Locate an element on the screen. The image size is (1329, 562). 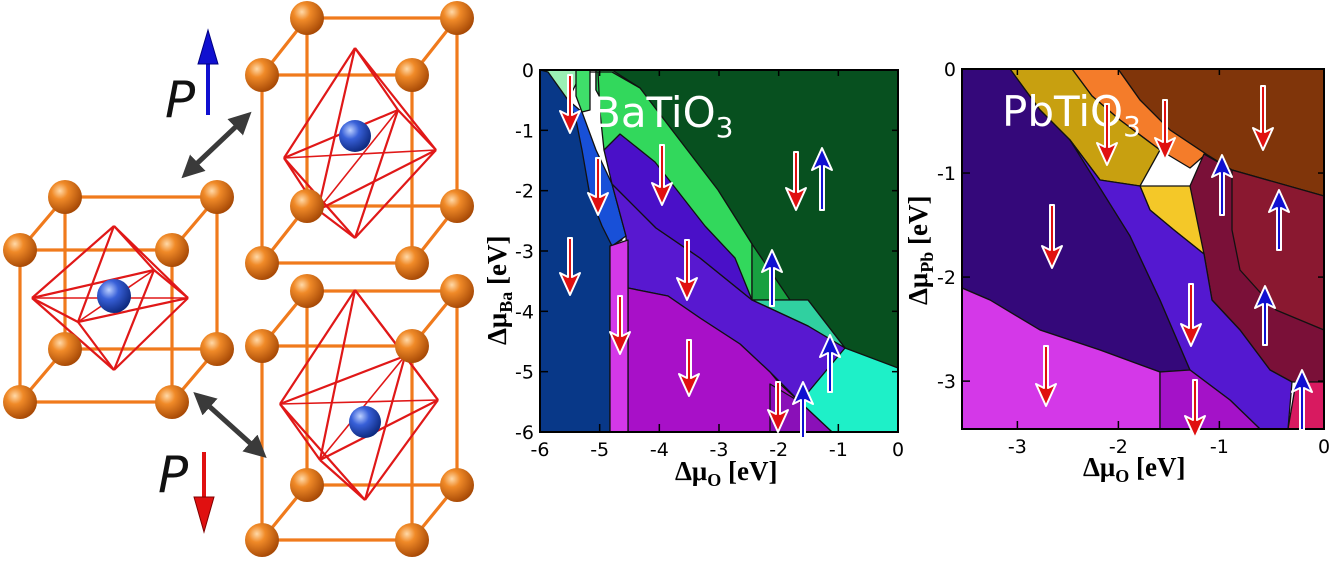
region-magenta is located at coordinates (1061, 358).